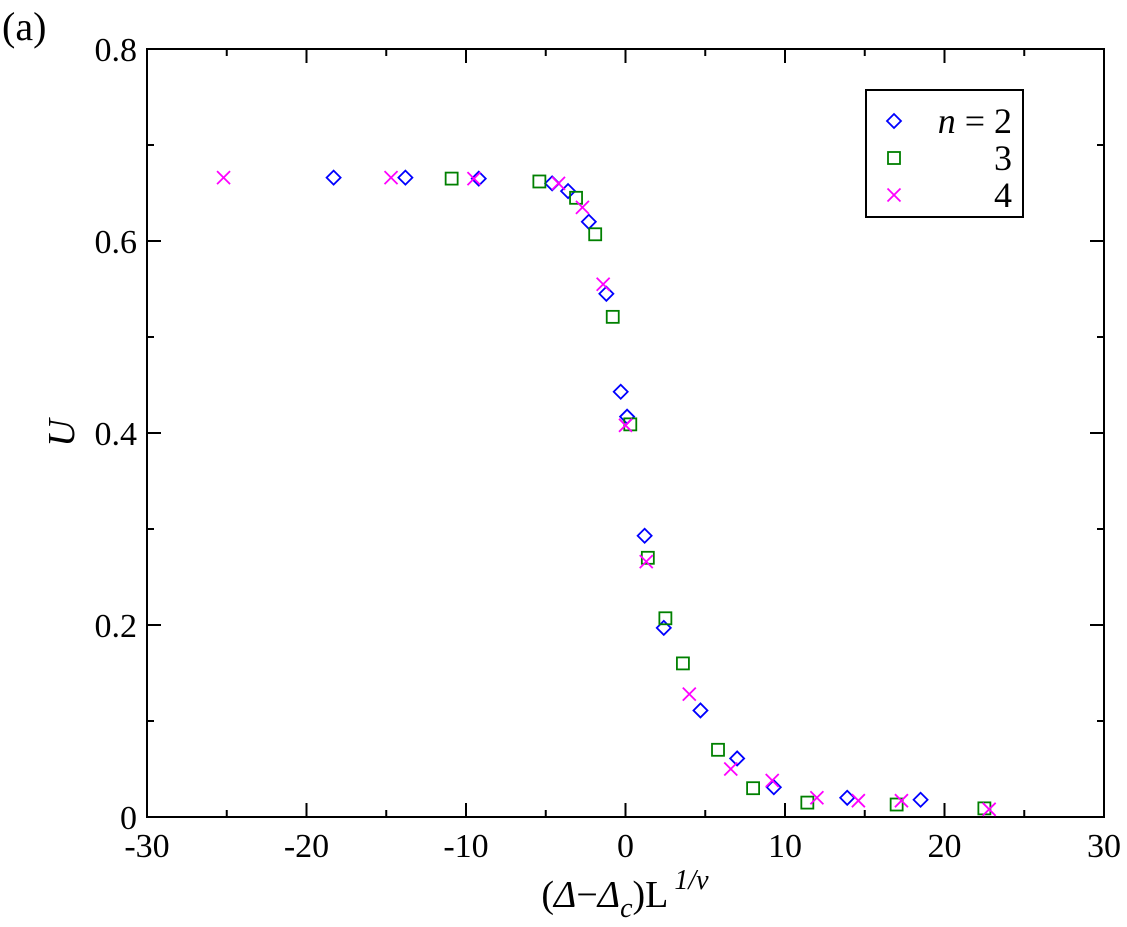  Describe the element at coordinates (975, 121) in the screenshot. I see `legend-label-n2: n = 2` at that location.